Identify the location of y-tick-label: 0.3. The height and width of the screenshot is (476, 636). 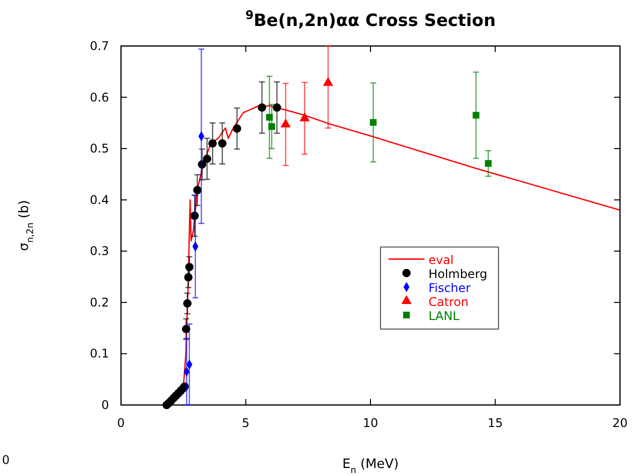
(99, 251).